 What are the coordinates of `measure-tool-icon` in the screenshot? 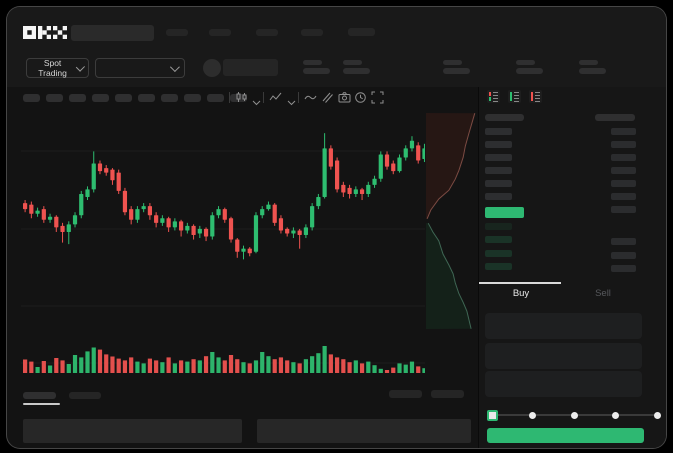 It's located at (327, 97).